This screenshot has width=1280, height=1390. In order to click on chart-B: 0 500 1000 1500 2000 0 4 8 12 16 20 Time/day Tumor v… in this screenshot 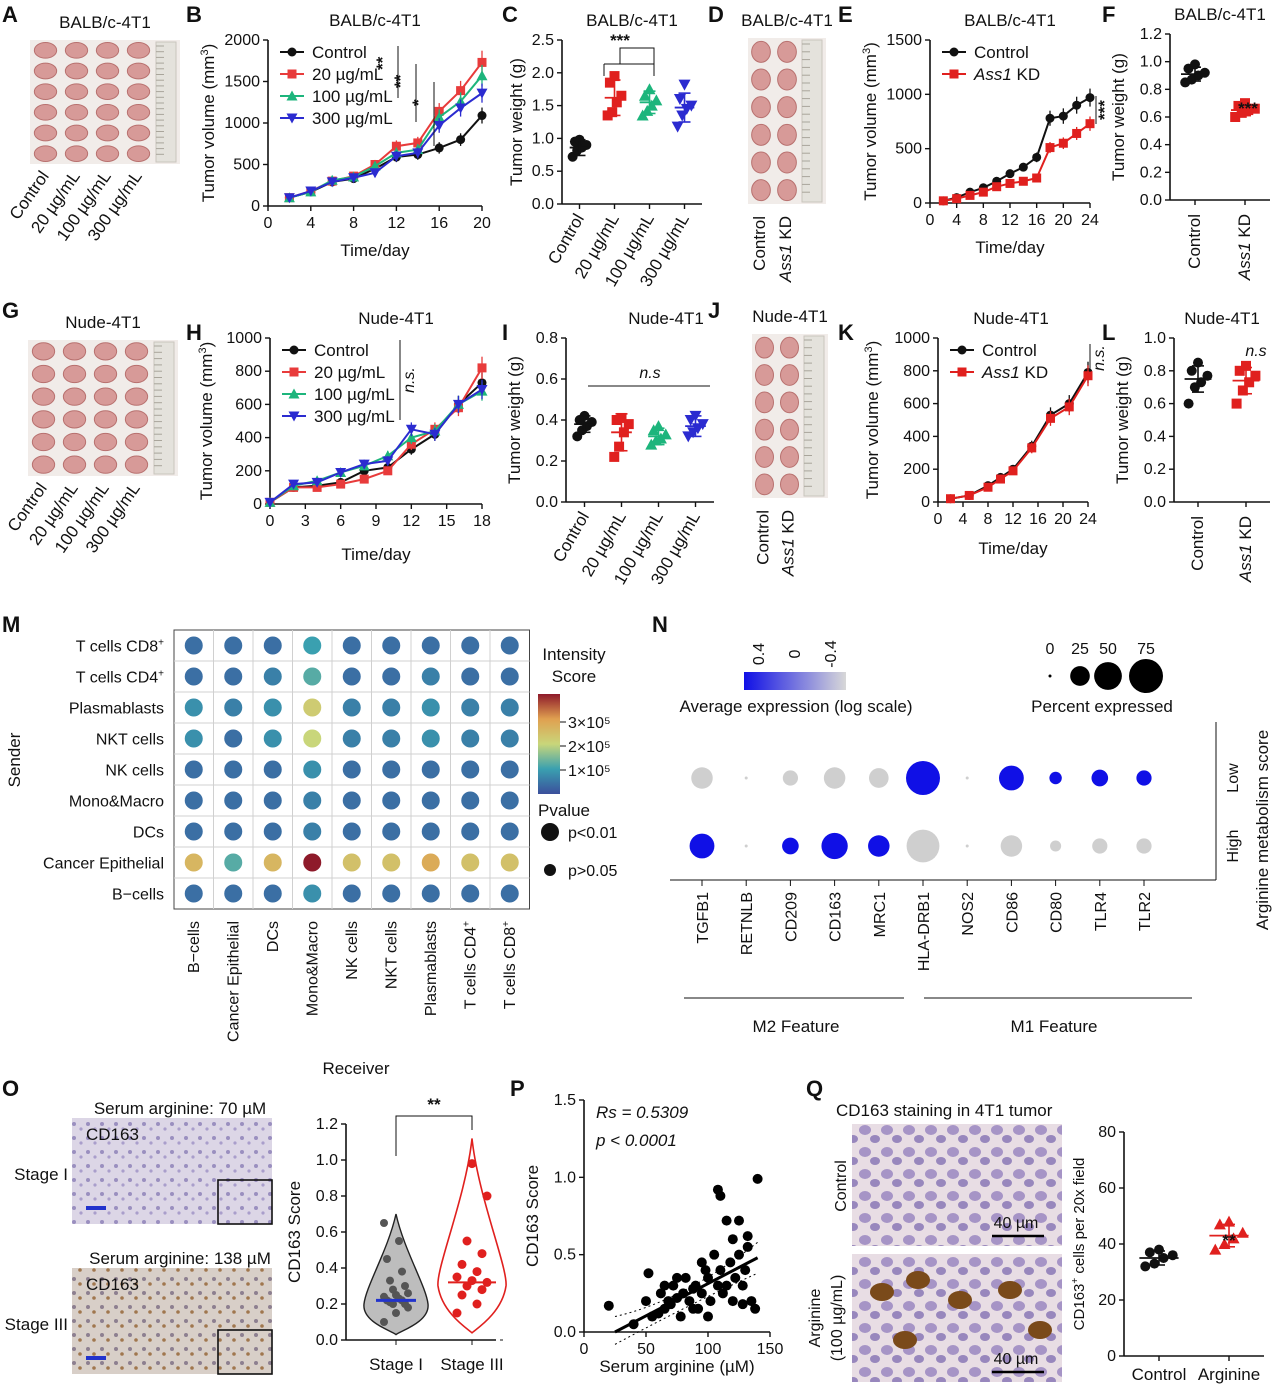, I will do `click(345, 135)`.